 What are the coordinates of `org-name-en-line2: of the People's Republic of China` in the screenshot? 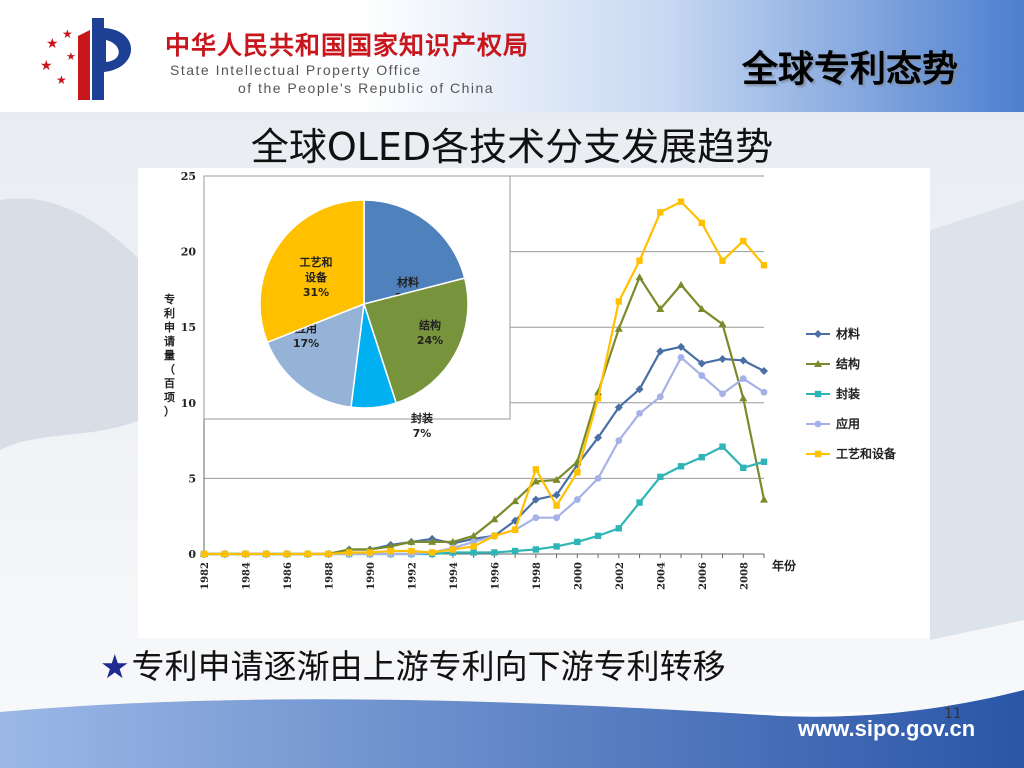 It's located at (366, 88).